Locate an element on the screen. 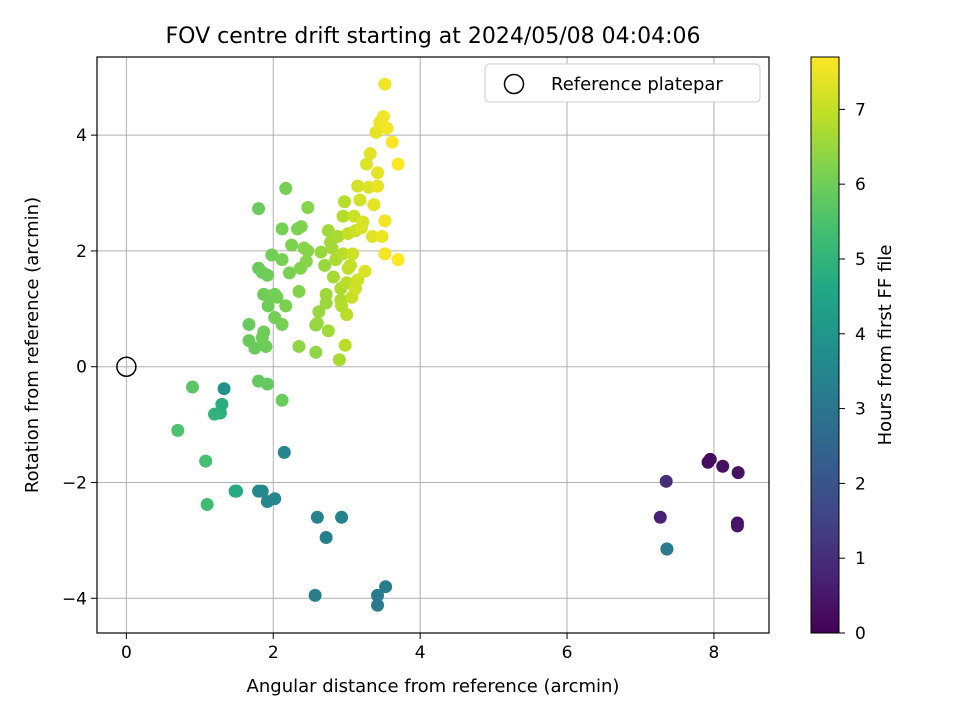  y-axis: −4 −2 0 2 4 is located at coordinates (79, 367).